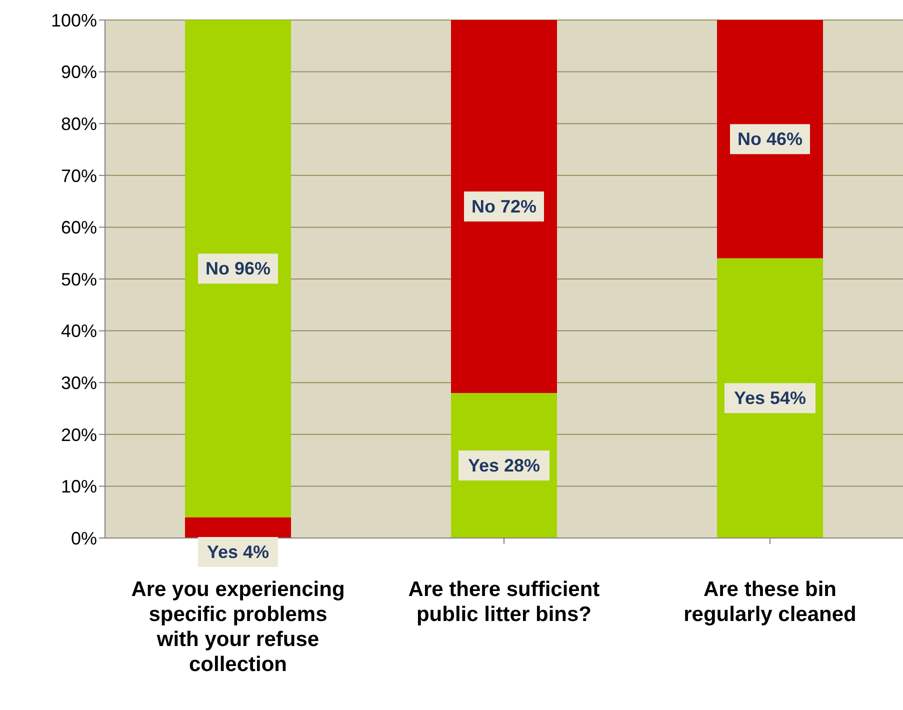 The width and height of the screenshot is (903, 710). Describe the element at coordinates (238, 552) in the screenshot. I see `data-label: Yes 4%` at that location.